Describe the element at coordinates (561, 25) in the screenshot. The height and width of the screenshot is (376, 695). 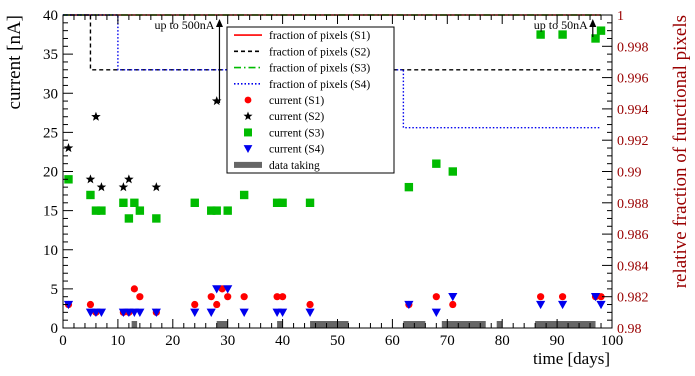
I see `annotation-text-50na: up to 50nA` at that location.